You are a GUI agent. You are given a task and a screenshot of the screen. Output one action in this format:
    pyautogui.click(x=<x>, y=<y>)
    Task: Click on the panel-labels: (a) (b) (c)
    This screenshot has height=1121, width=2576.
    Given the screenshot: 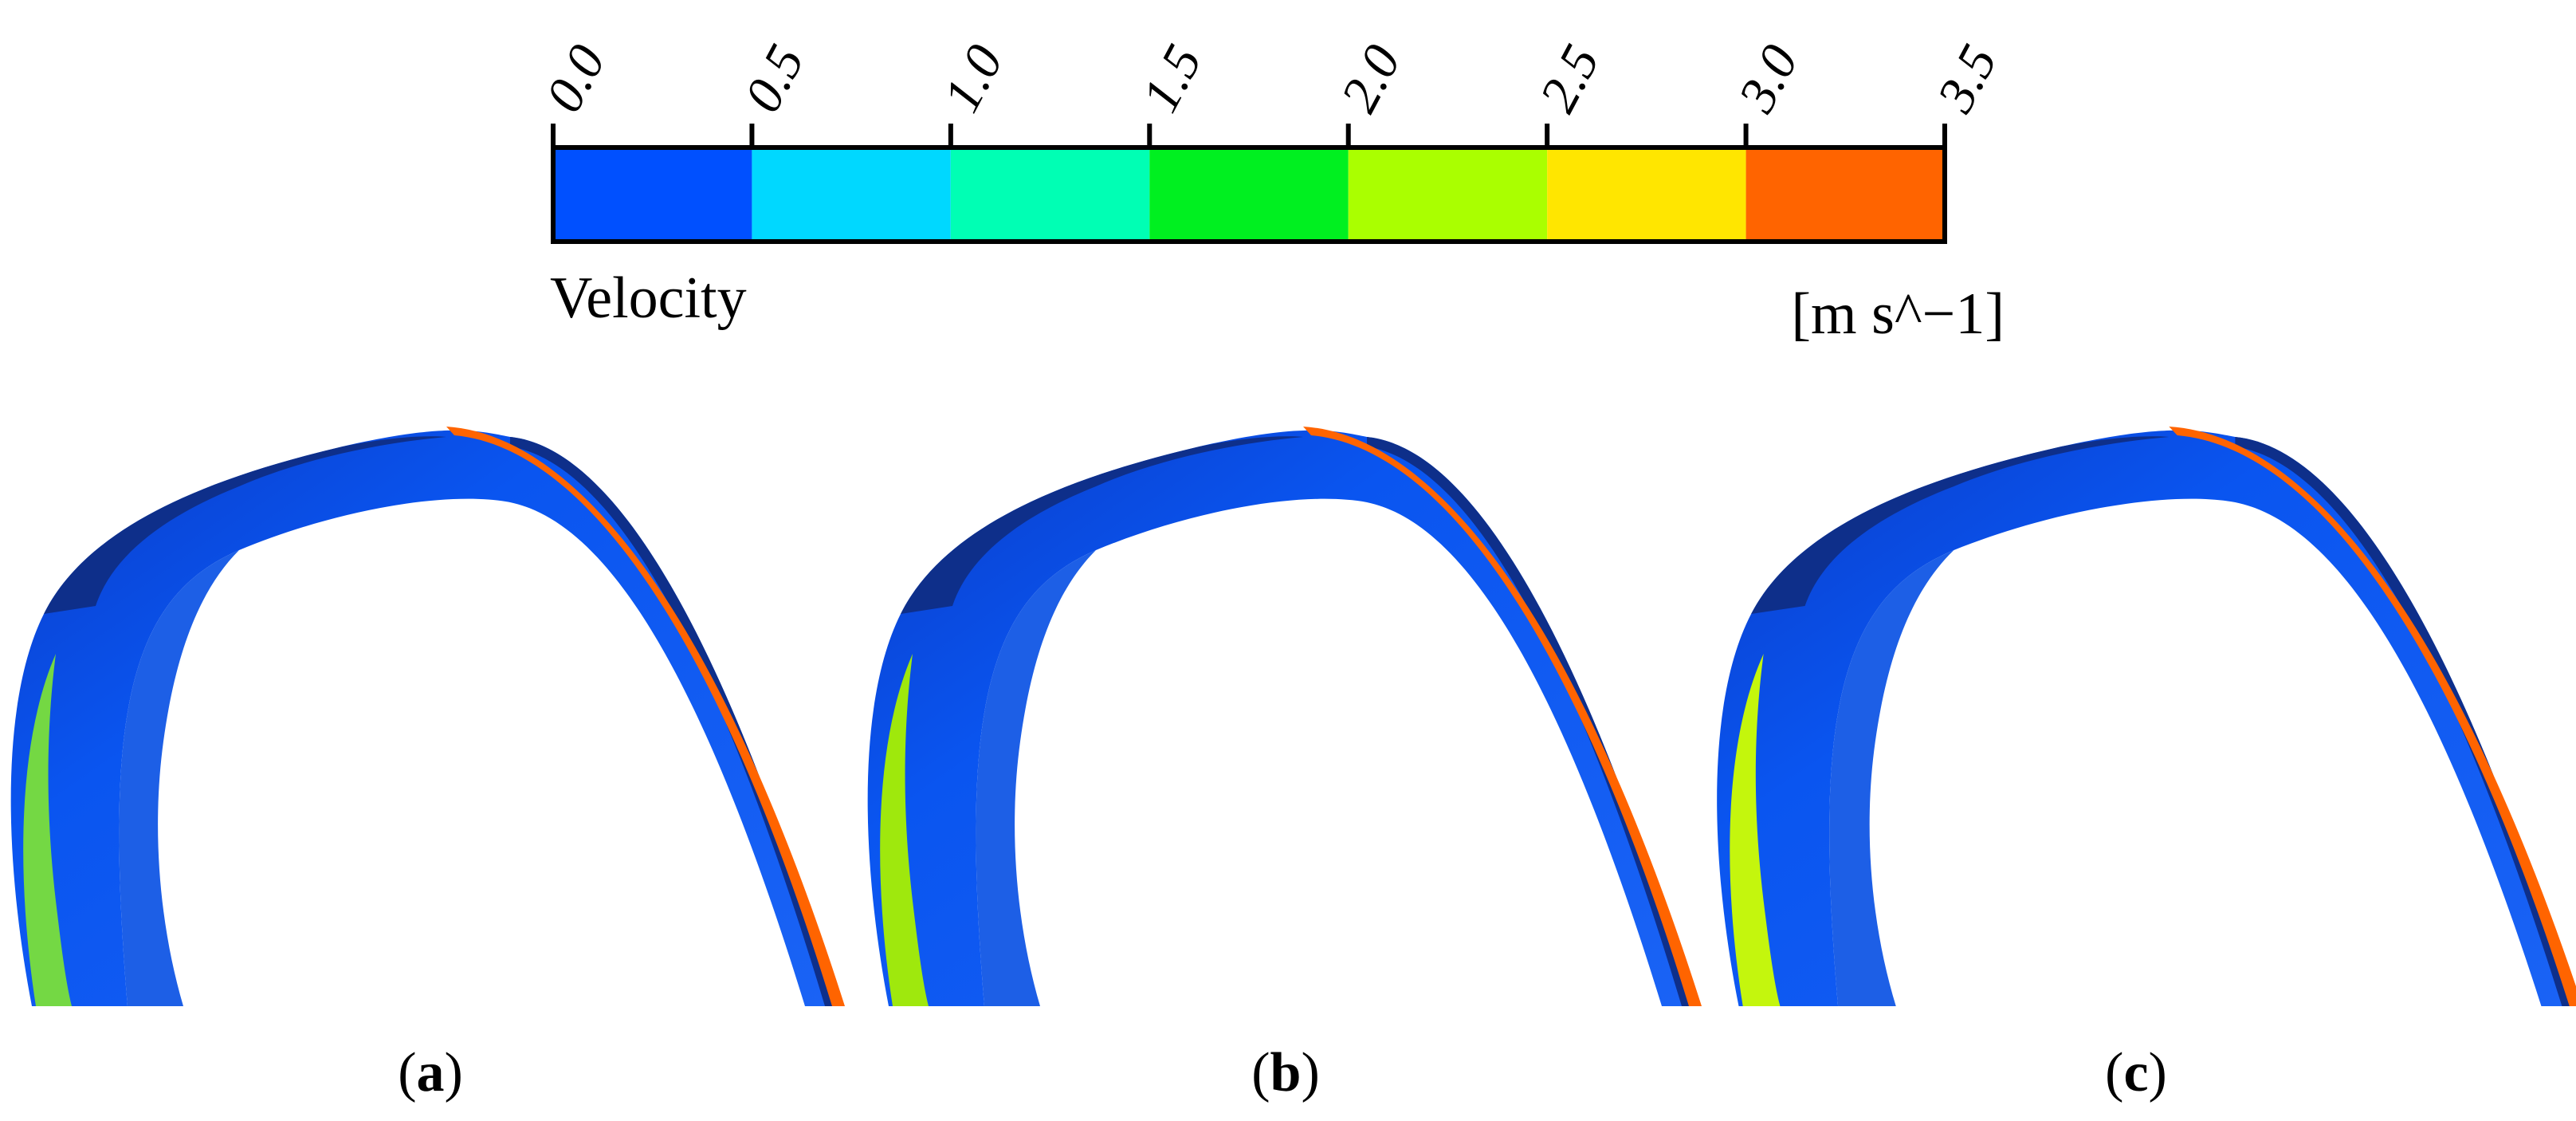 What is the action you would take?
    pyautogui.click(x=1282, y=1072)
    